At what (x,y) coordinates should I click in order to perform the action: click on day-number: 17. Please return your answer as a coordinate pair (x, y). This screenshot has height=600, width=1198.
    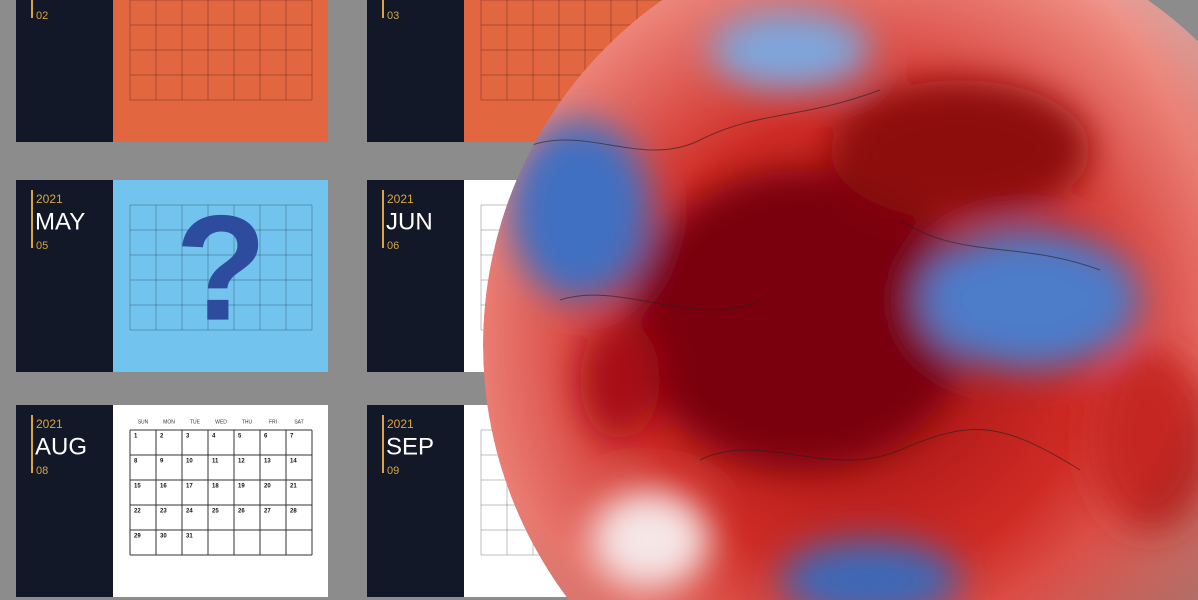
    Looking at the image, I should click on (189, 487).